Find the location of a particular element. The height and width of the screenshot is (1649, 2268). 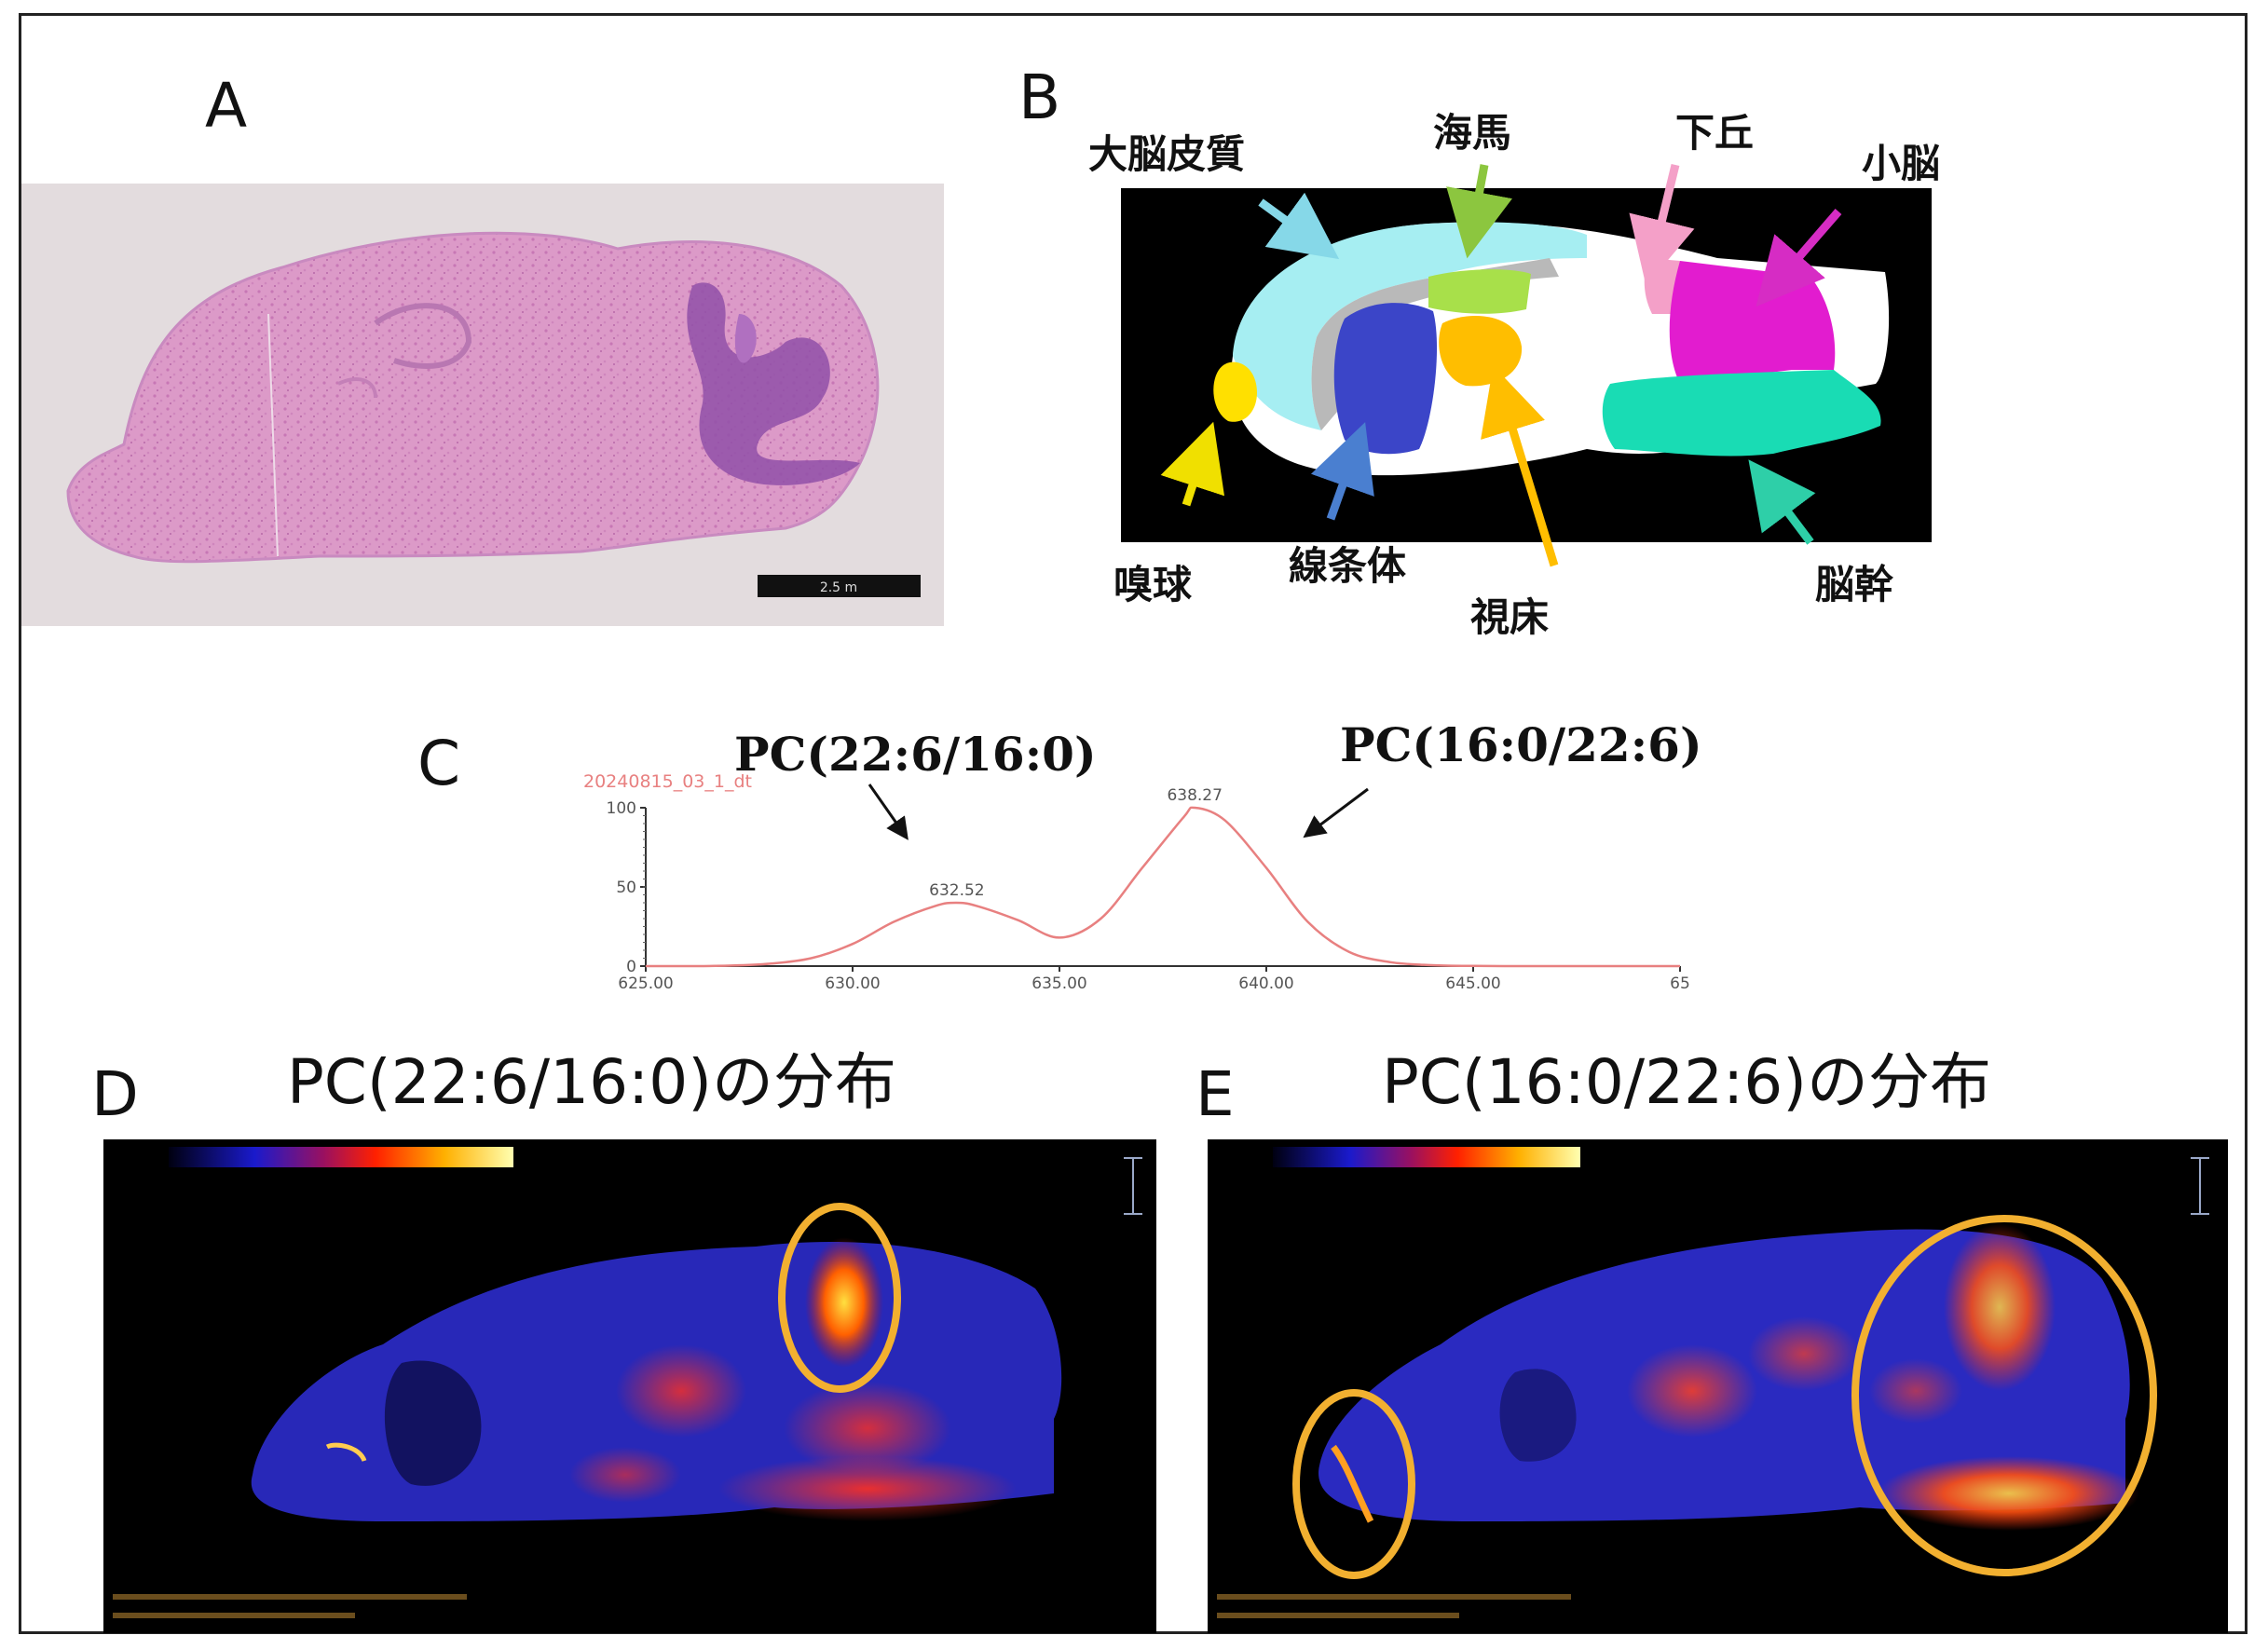

highlight-ellipse-olfactory is located at coordinates (1353, 1484).